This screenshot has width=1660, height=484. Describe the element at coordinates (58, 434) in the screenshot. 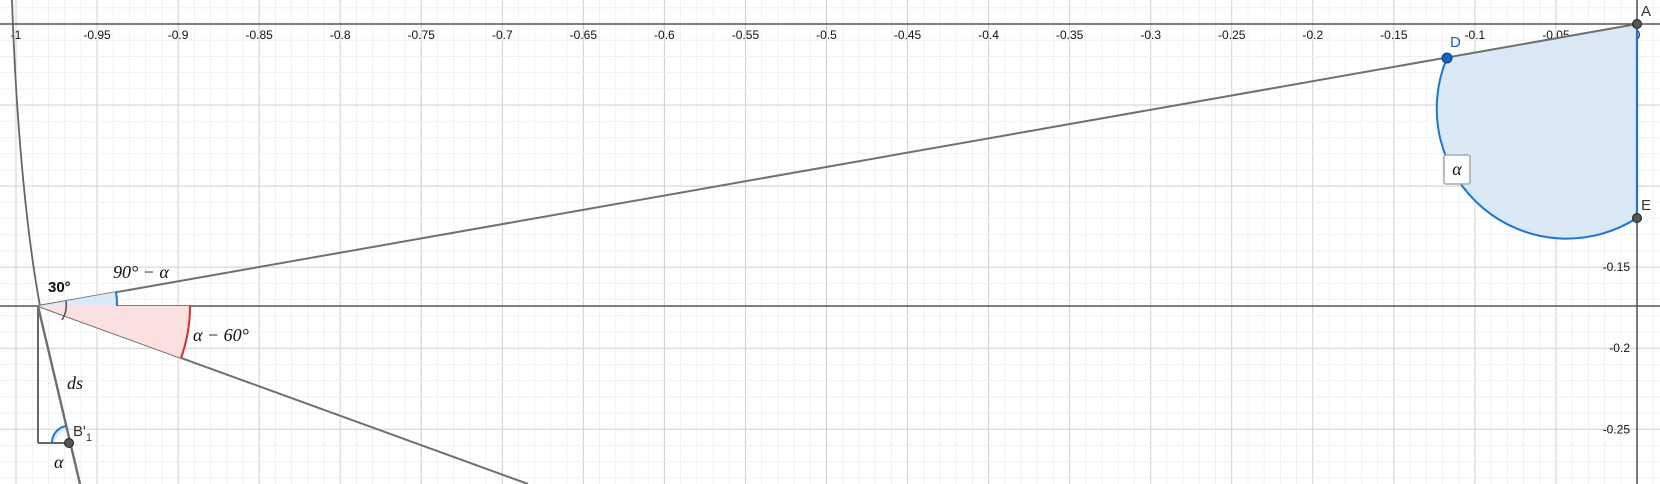

I see `angle-alpha-at-b1` at that location.